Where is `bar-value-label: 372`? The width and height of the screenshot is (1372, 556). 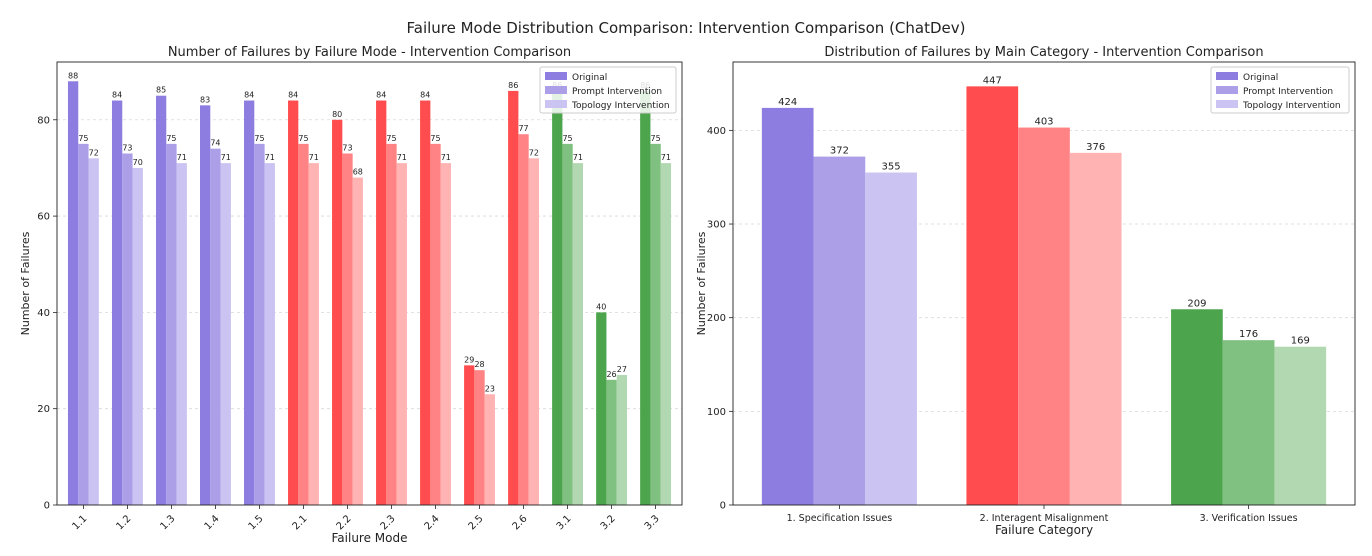 bar-value-label: 372 is located at coordinates (839, 151).